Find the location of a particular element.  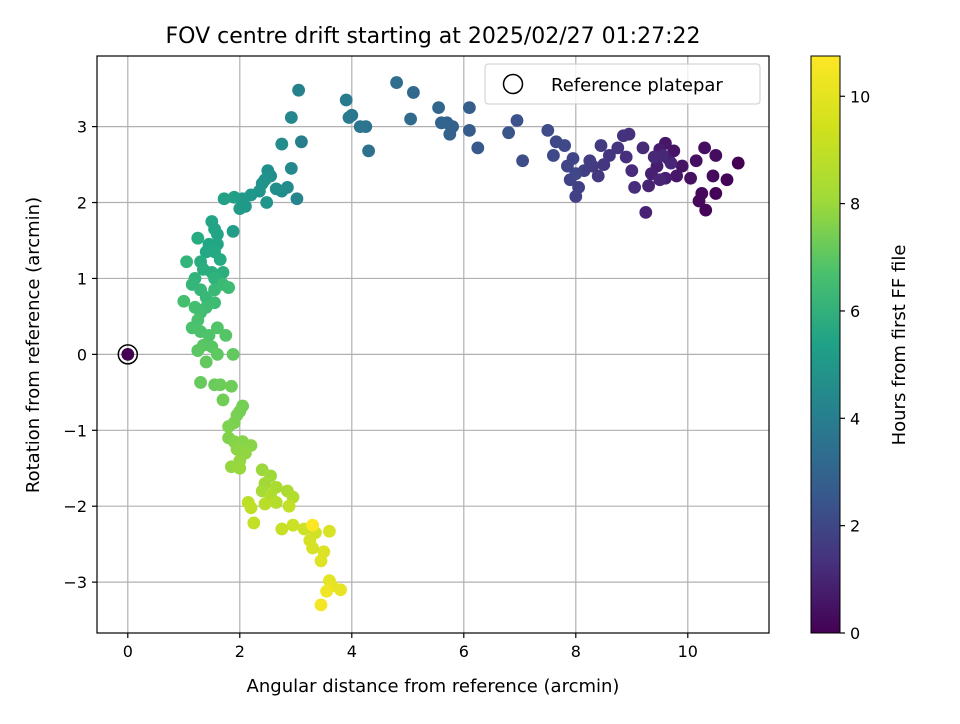

colorbar-tick-label: 4 is located at coordinates (855, 418).